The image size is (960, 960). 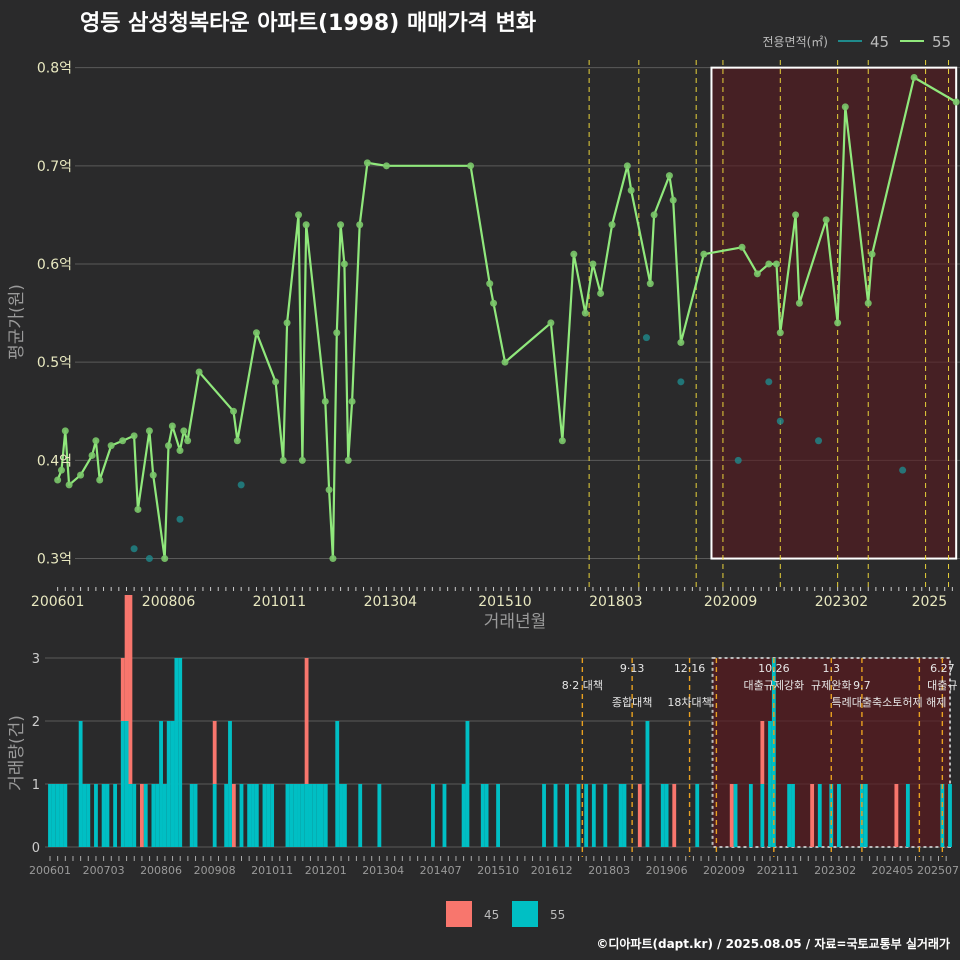 I want to click on volume-x-tick: 201304, so click(x=383, y=870).